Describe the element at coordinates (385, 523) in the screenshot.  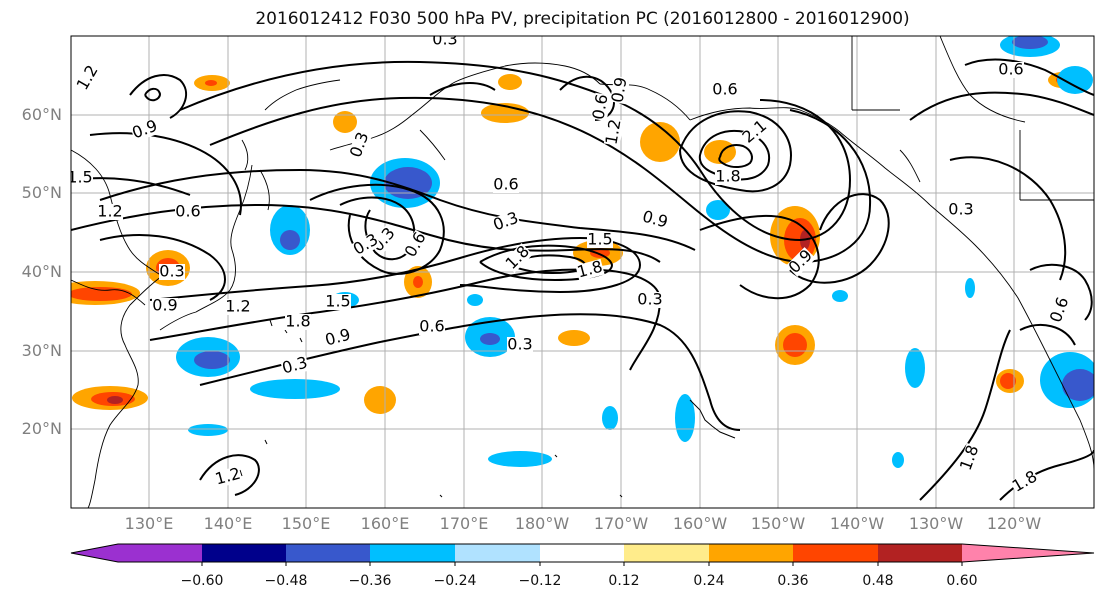
I see `longitude-label: 160°E` at that location.